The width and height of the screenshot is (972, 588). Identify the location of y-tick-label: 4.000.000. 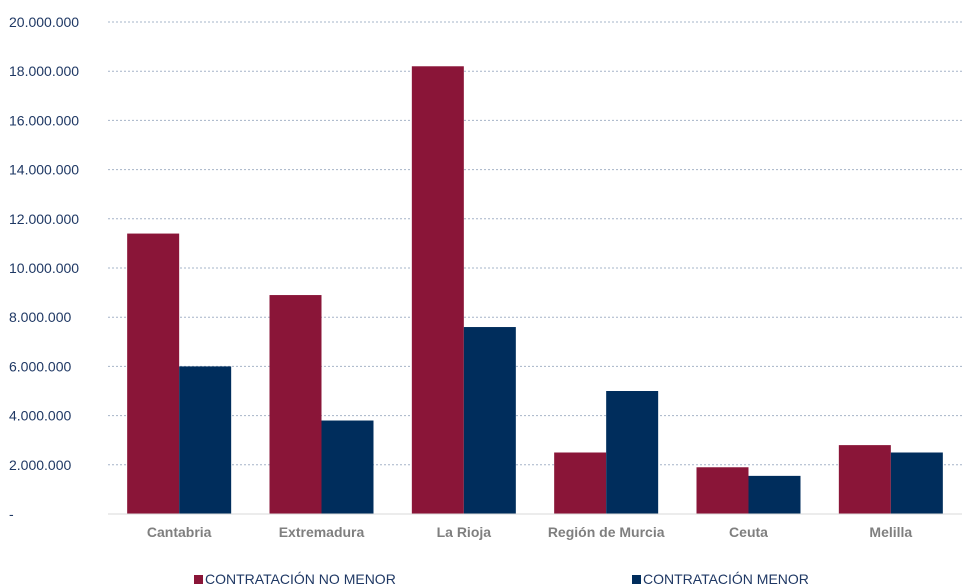
(40, 416).